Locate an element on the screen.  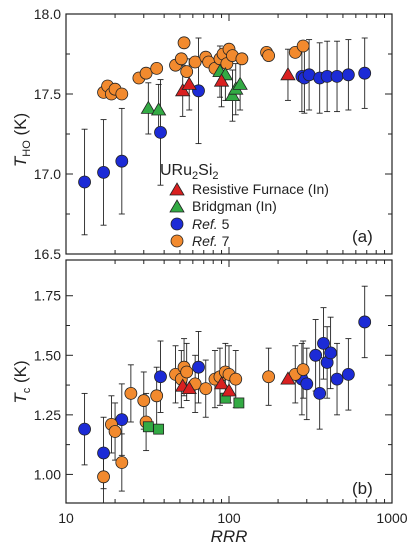
legend-label-bridgman: Bridgman (In) is located at coordinates (234, 206).